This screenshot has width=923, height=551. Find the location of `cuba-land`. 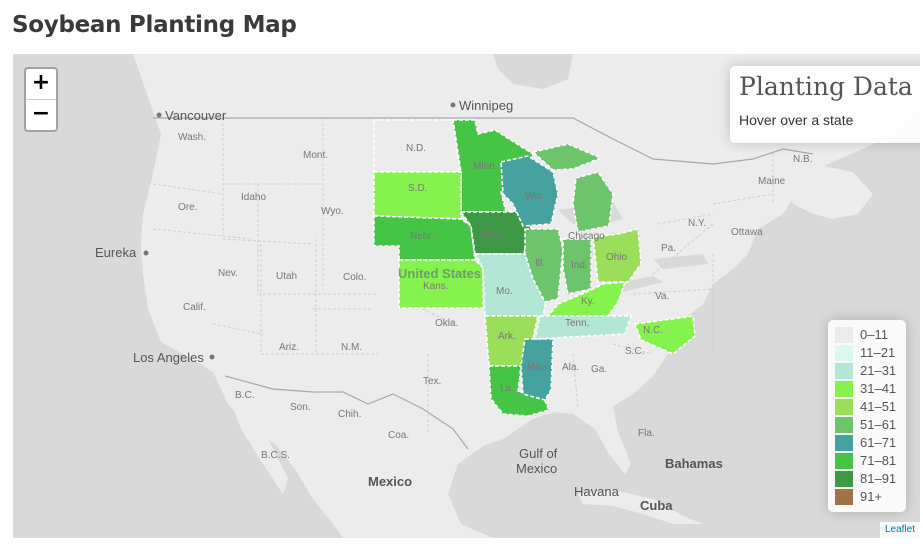

cuba-land is located at coordinates (640, 507).